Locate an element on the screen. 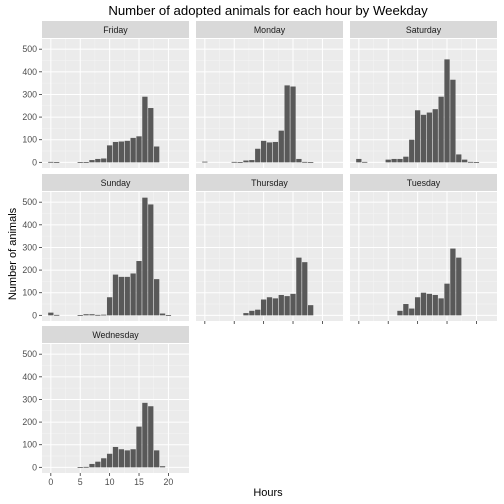  facet-tuesday: Tuesday is located at coordinates (423, 249).